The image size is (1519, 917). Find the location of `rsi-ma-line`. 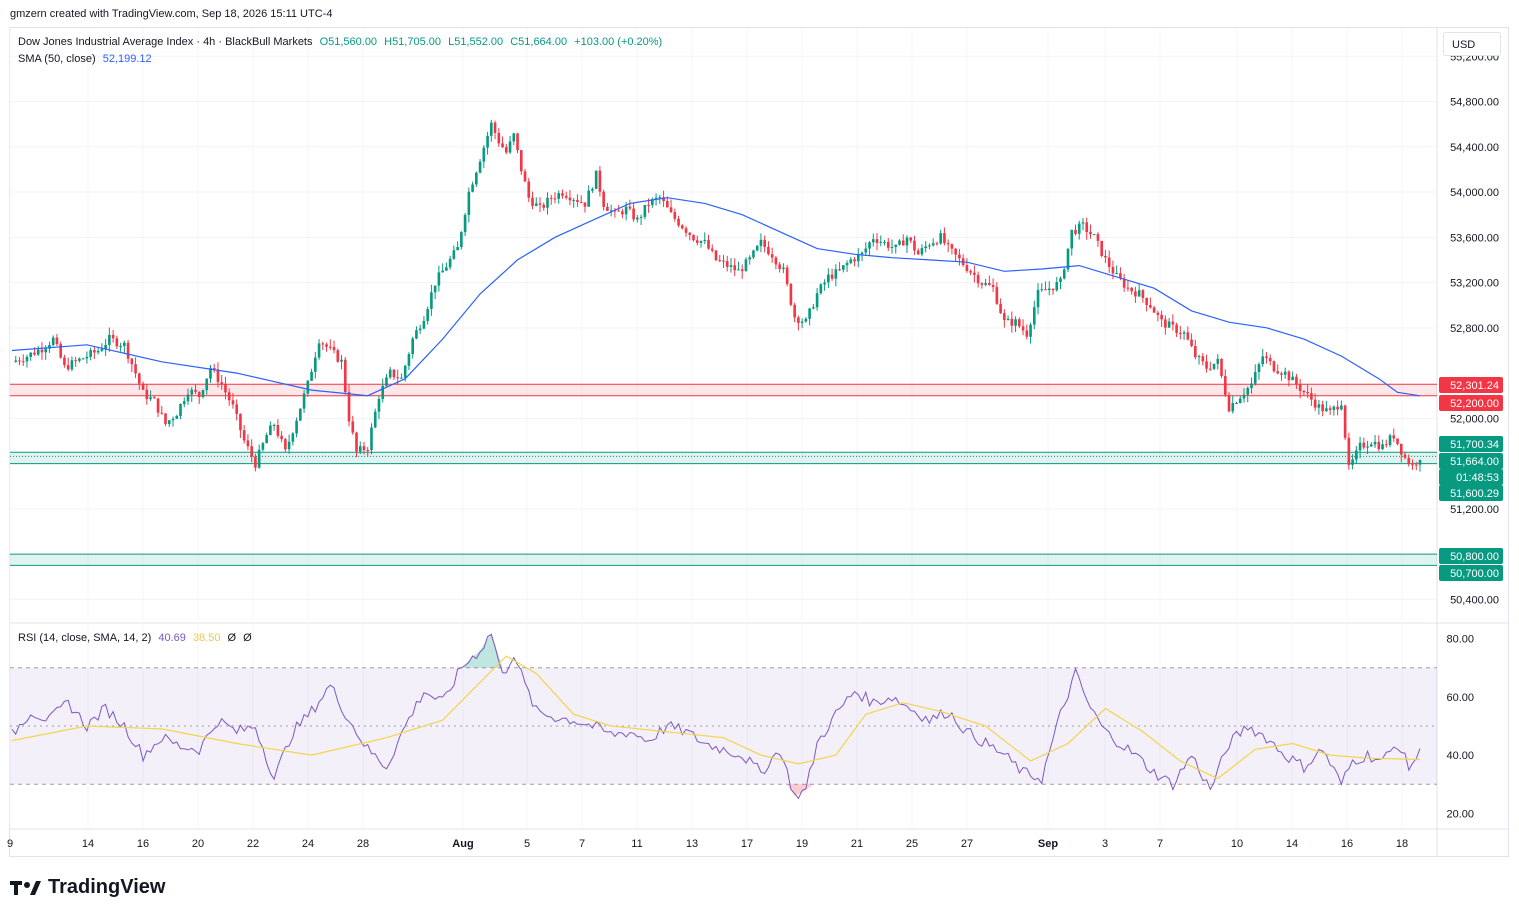

rsi-ma-line is located at coordinates (716, 717).